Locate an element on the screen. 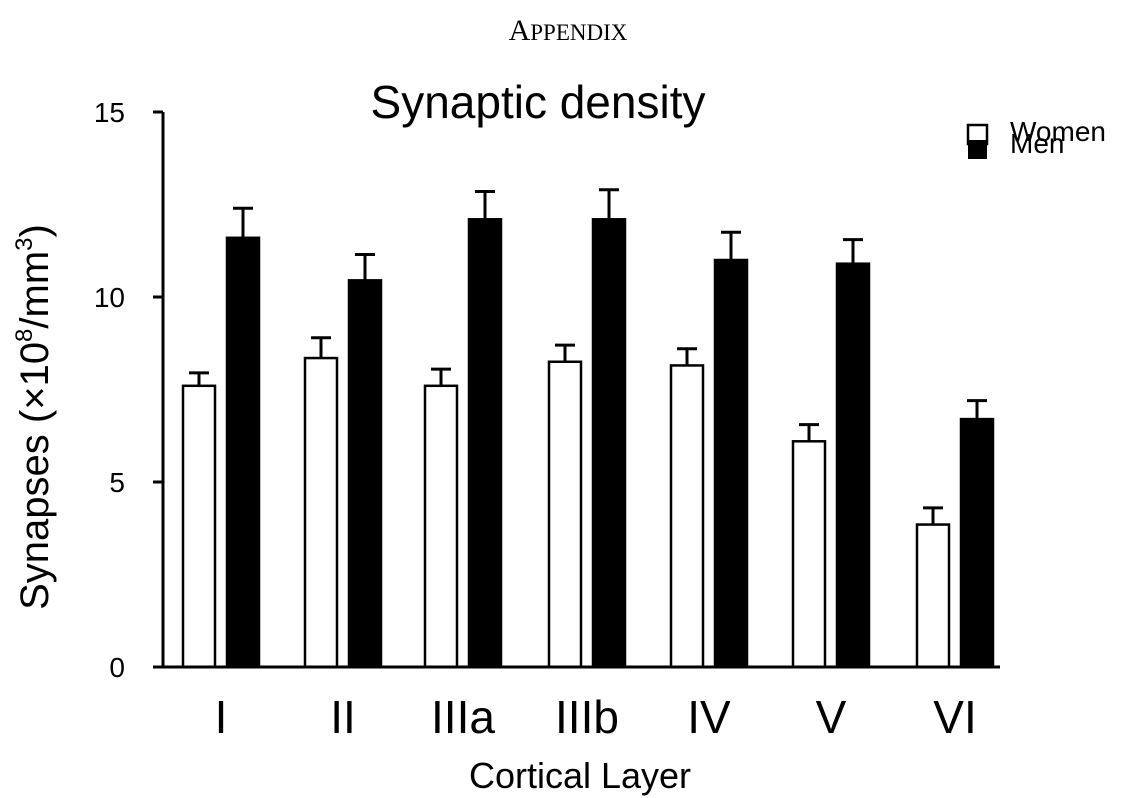 The width and height of the screenshot is (1124, 798). legend: Women Men is located at coordinates (1036, 137).